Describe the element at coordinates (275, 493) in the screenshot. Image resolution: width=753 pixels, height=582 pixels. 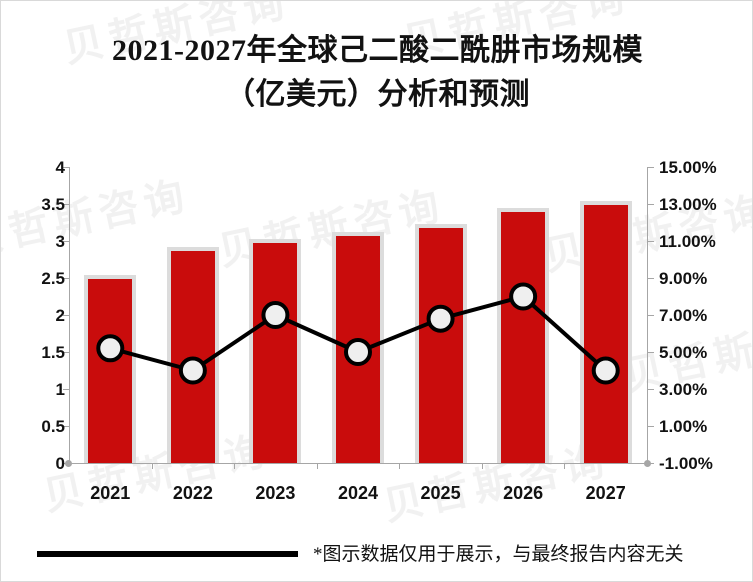
I see `x-axis-label: 2023` at that location.